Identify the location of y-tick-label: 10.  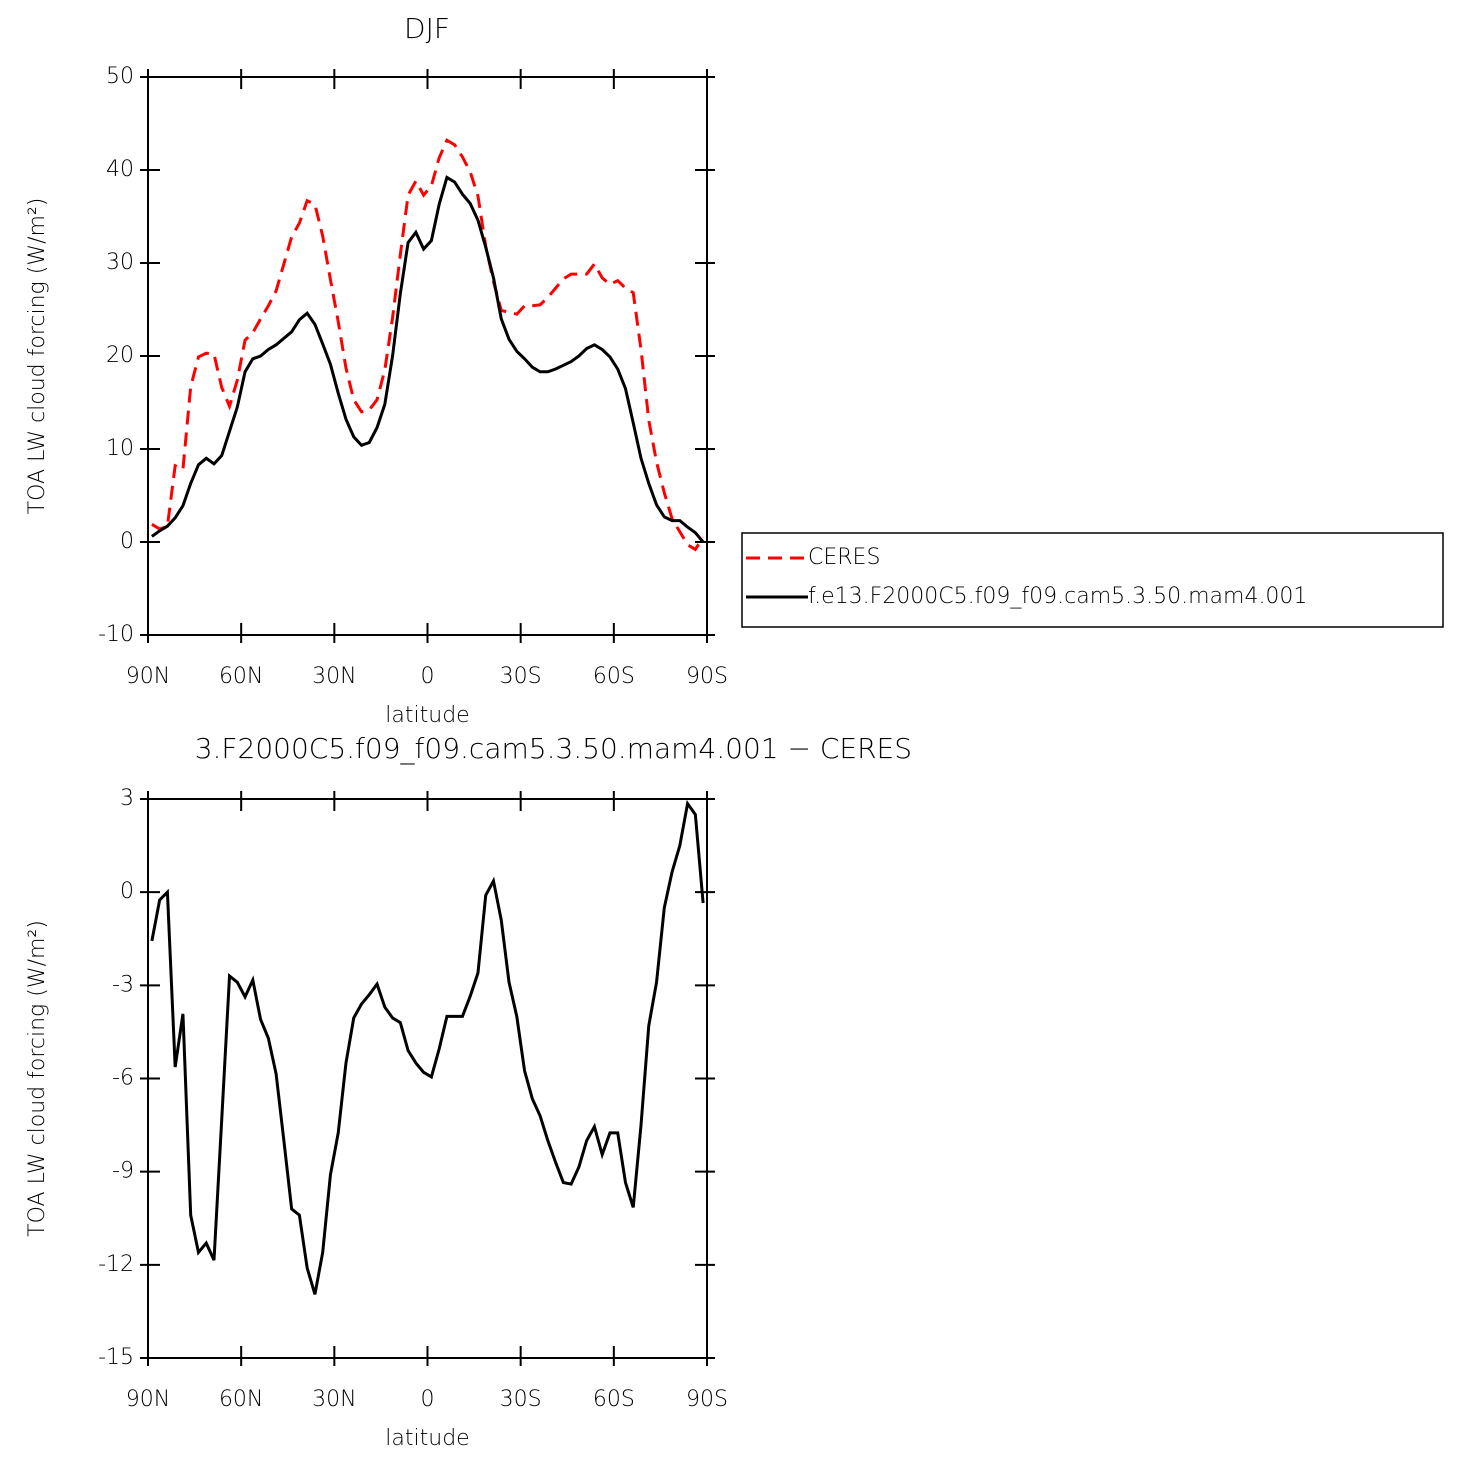
(120, 448).